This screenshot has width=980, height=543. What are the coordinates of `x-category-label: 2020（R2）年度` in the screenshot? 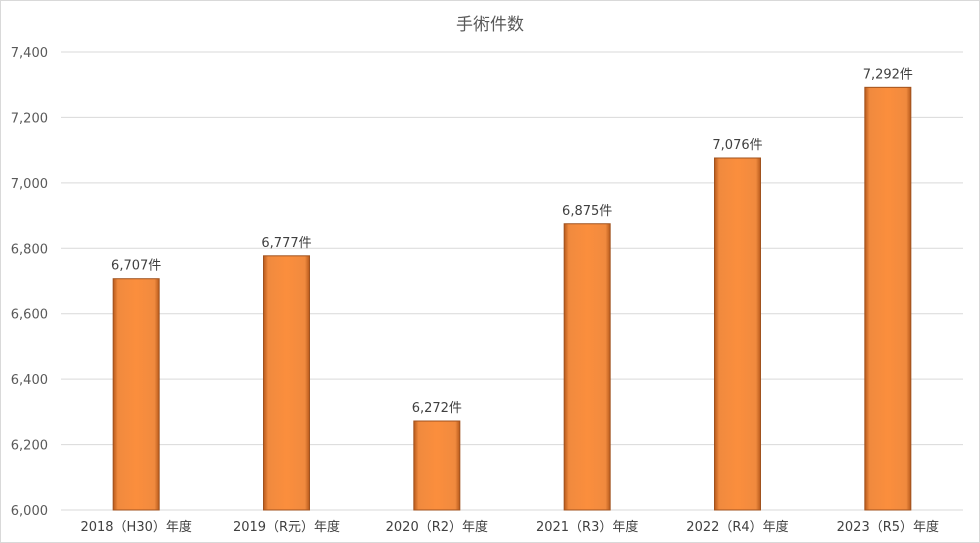 It's located at (437, 527).